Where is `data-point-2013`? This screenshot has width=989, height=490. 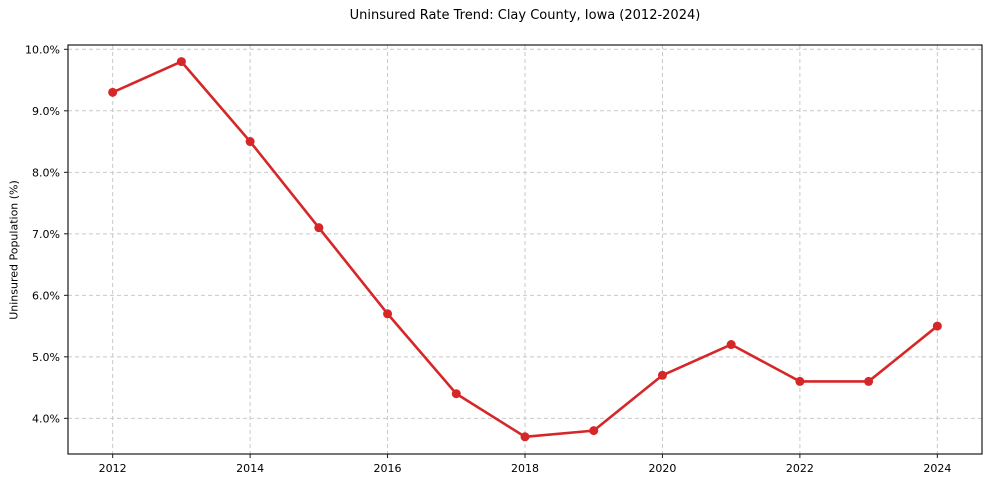 data-point-2013 is located at coordinates (181, 62).